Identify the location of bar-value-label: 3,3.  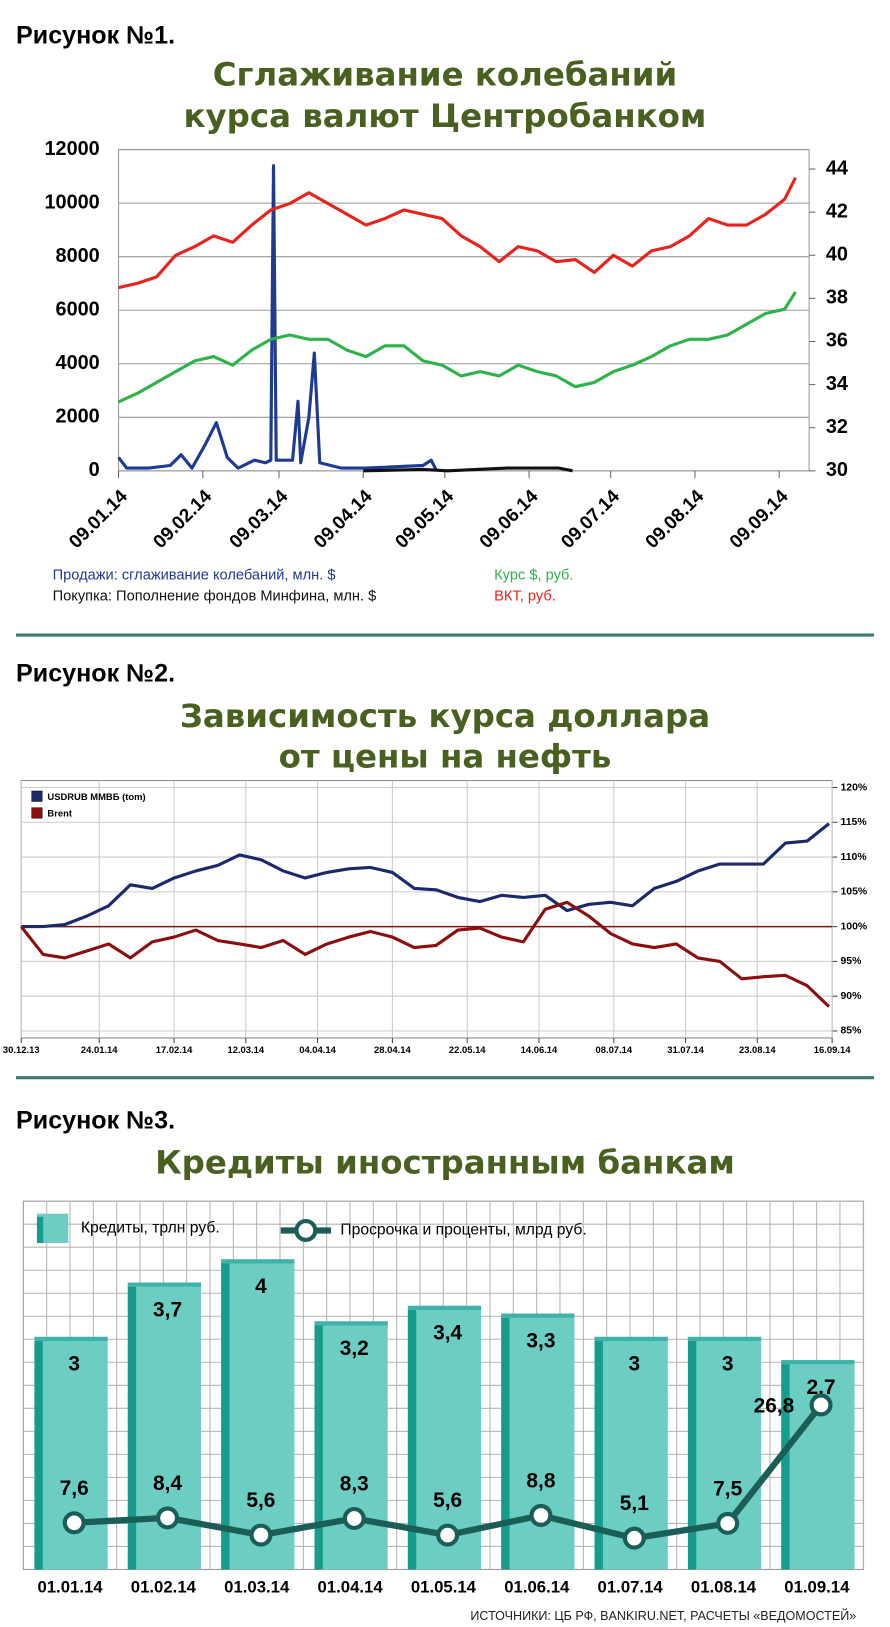
(540, 1340).